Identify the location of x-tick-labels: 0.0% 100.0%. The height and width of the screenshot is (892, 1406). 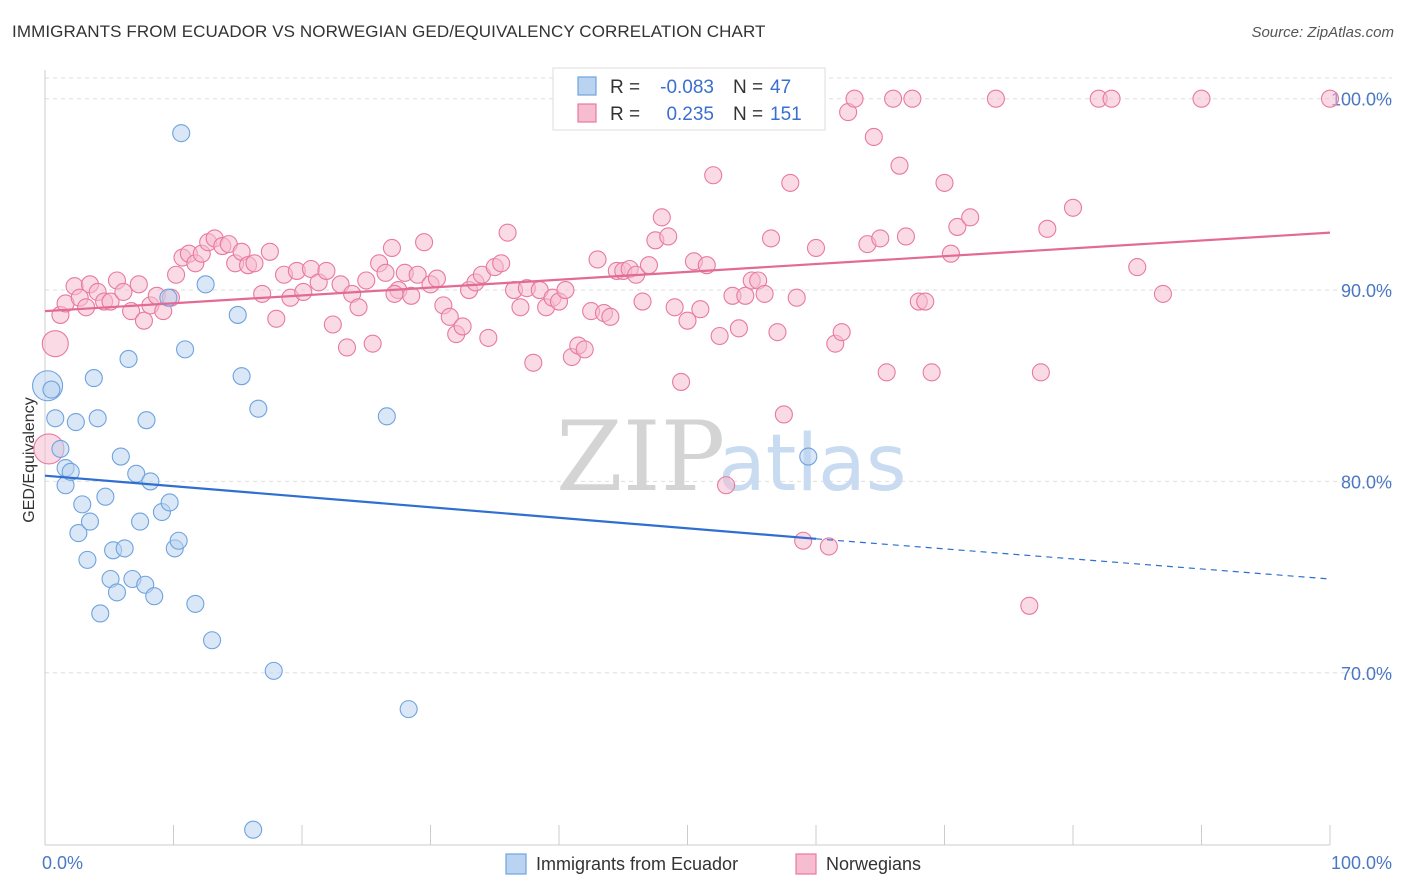
(717, 863).